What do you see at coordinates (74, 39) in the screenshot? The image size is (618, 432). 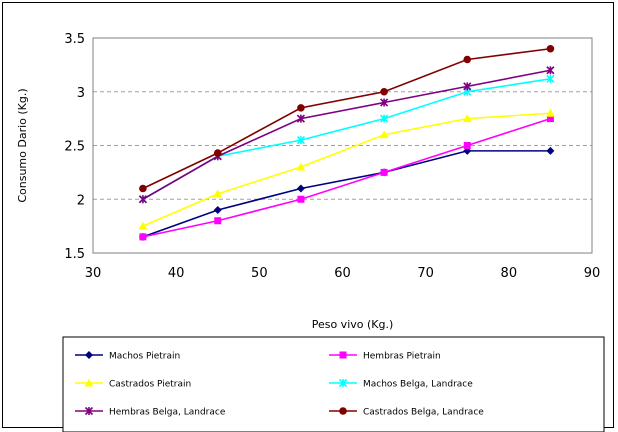 I see `y-tick-label: 3.5` at bounding box center [74, 39].